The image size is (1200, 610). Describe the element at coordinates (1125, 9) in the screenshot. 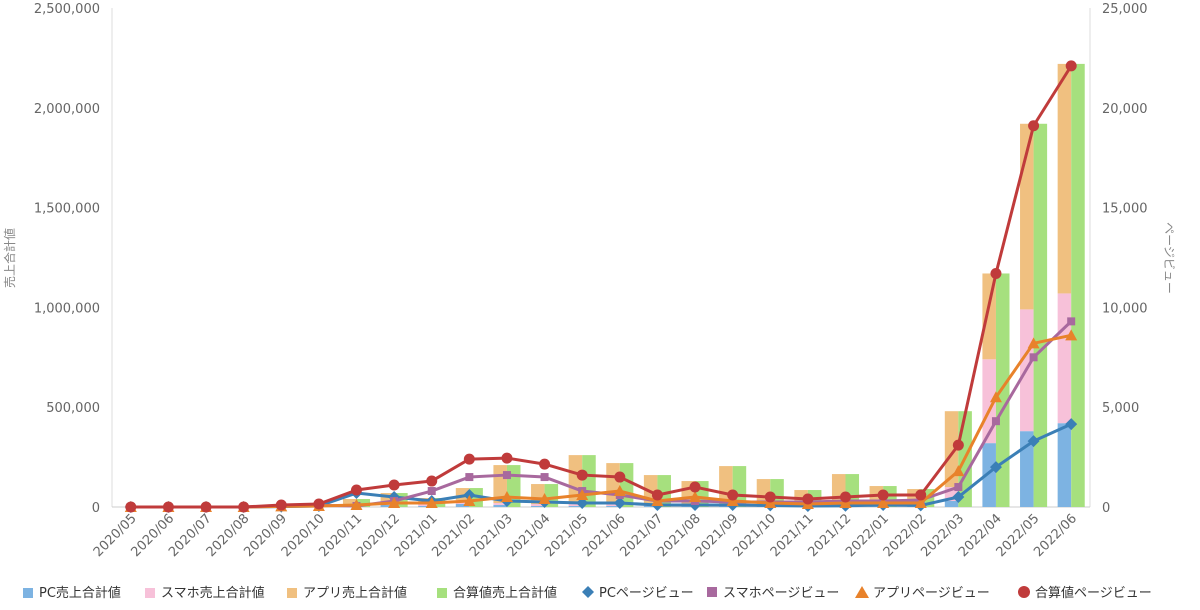

I see `y-right-tick-label: 25,000` at that location.